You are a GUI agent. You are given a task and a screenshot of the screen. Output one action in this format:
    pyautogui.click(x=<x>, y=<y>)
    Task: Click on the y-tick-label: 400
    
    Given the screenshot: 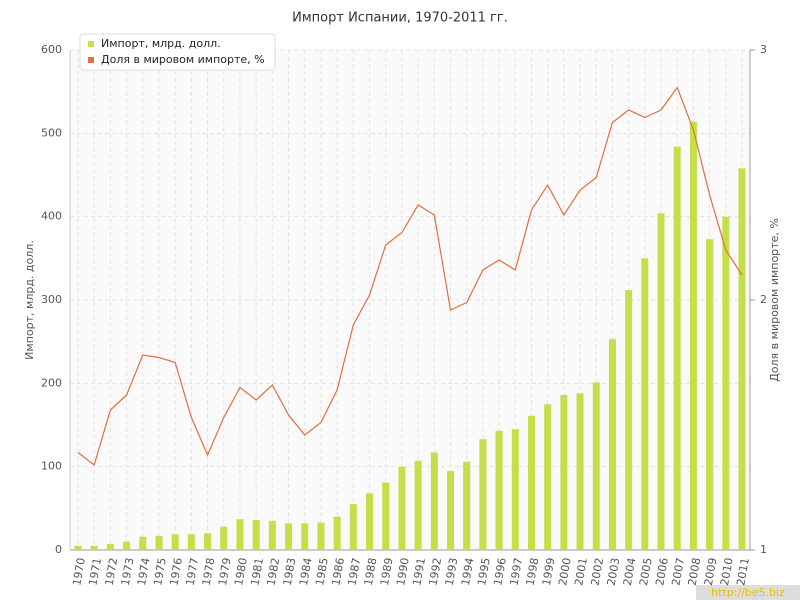 What is the action you would take?
    pyautogui.click(x=51, y=216)
    